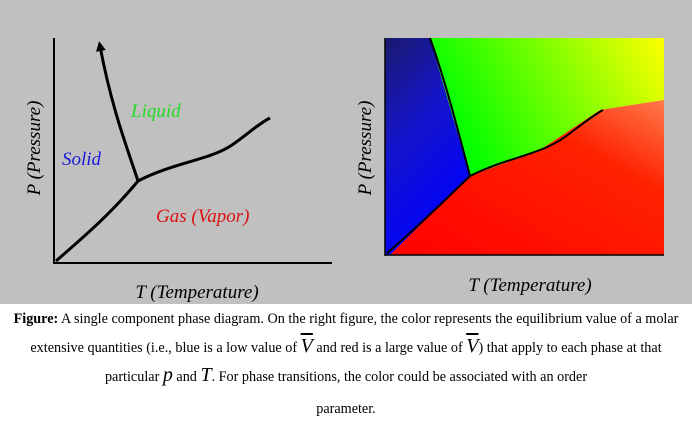  I want to click on right-sublimation-curve, so click(428, 214).